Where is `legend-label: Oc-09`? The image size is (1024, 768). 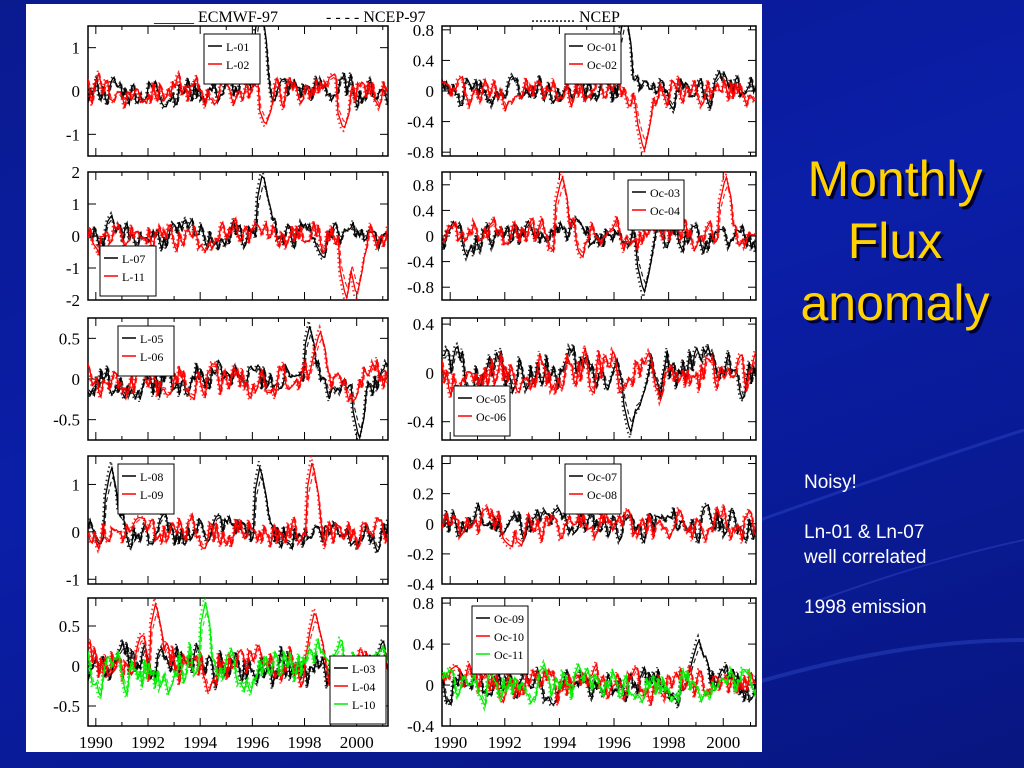
legend-label: Oc-09 is located at coordinates (509, 619).